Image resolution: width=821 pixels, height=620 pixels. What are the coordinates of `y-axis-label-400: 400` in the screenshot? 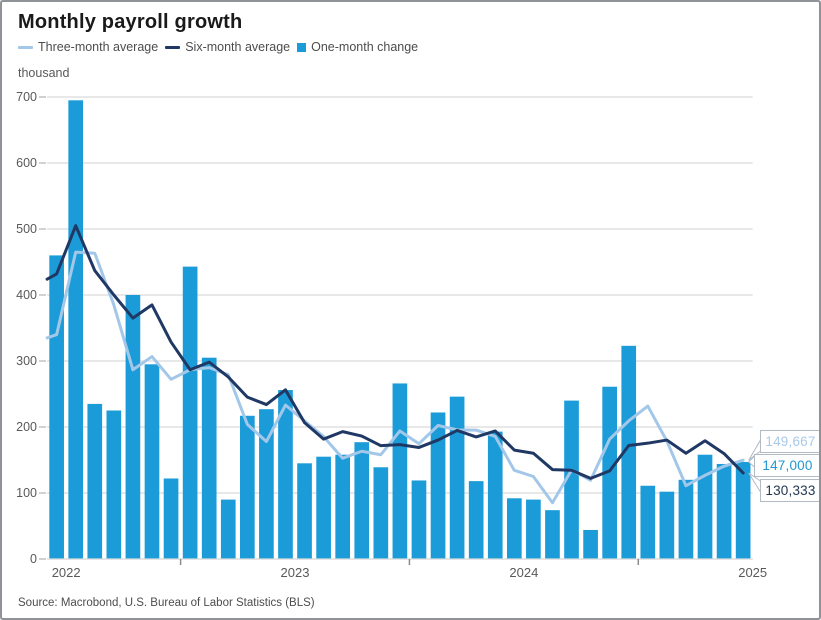 It's located at (26, 295).